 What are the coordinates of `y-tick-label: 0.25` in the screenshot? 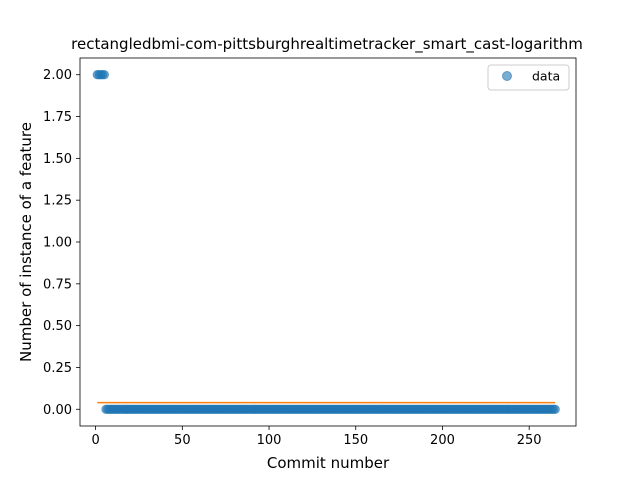 It's located at (57, 368).